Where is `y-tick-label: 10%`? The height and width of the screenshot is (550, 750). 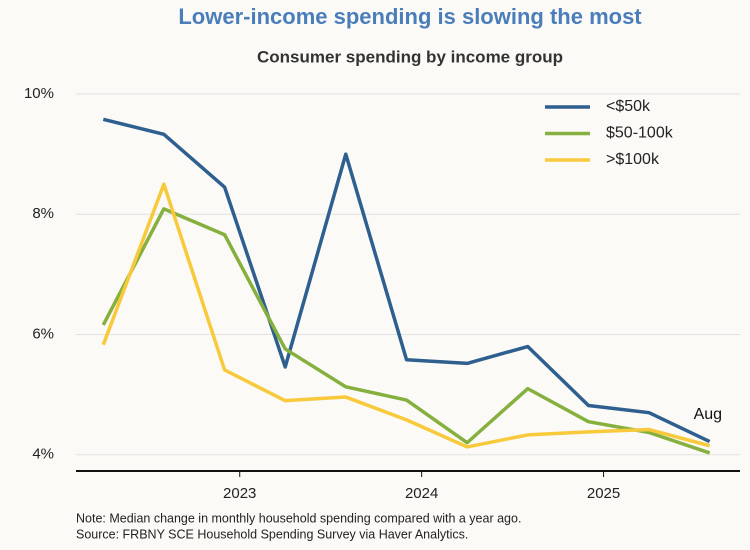
y-tick-label: 10% is located at coordinates (39, 93).